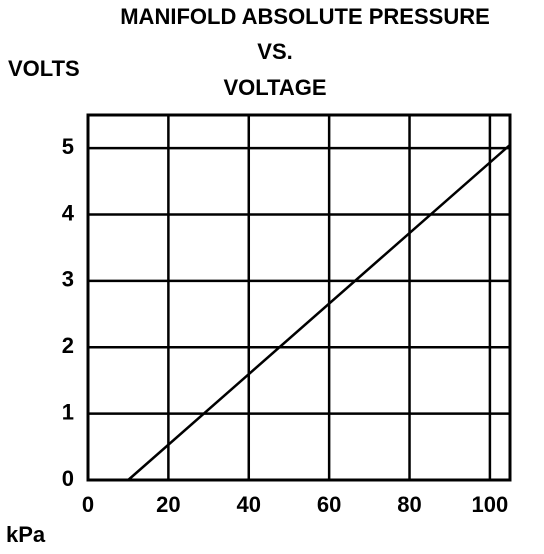 This screenshot has width=544, height=554. I want to click on chart-title-line: MANIFOLD ABSOLUTE PRESSURE, so click(305, 16).